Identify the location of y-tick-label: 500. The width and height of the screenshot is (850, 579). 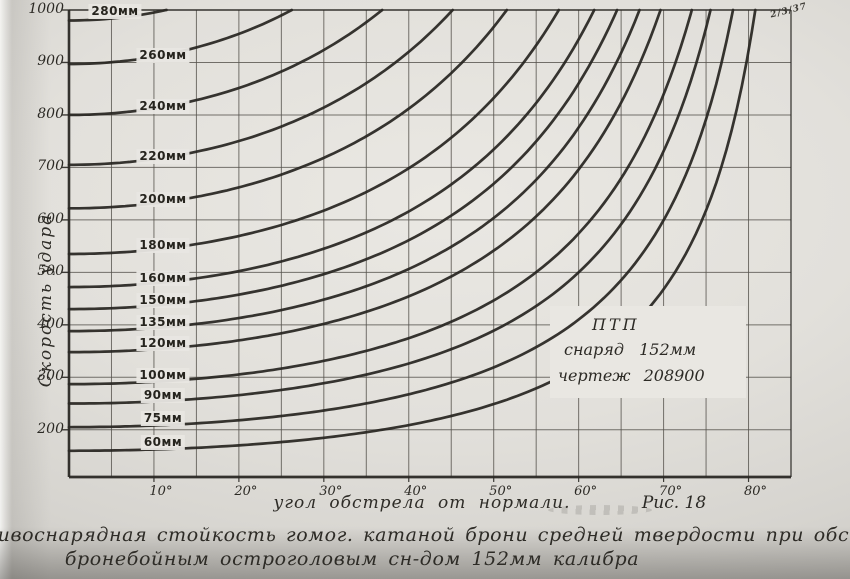
(50, 271).